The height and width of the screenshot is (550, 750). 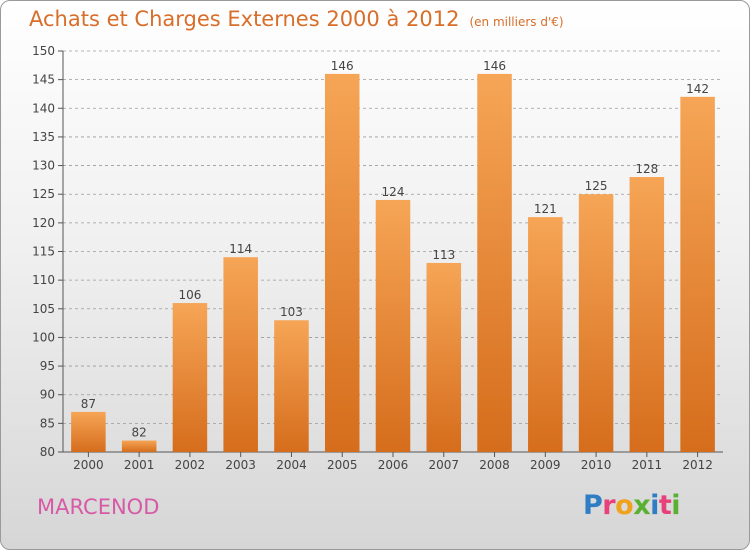 I want to click on logo-letter: t, so click(x=665, y=505).